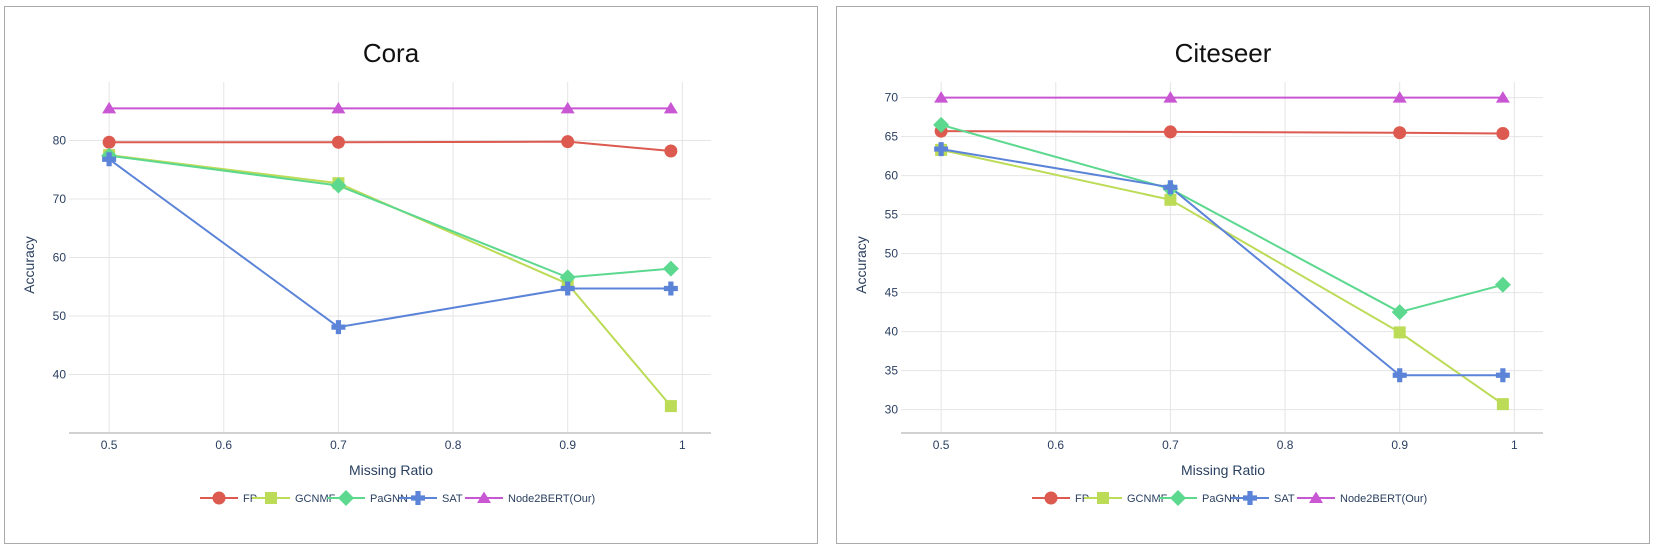 The width and height of the screenshot is (1656, 550). Describe the element at coordinates (60, 141) in the screenshot. I see `y-tick-label: 80` at that location.